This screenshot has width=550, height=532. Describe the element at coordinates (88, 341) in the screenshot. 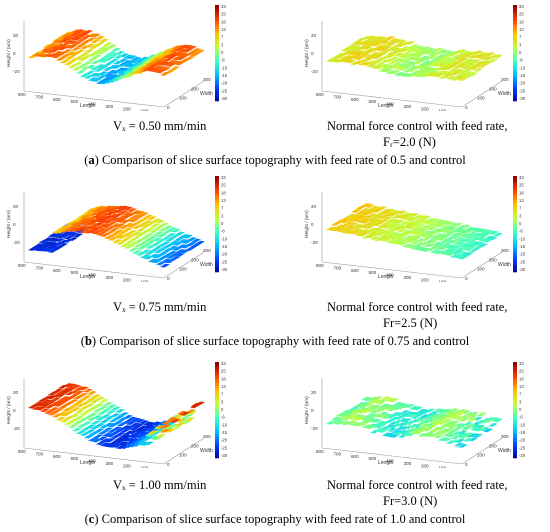

I see `caption-b-letter: b` at that location.